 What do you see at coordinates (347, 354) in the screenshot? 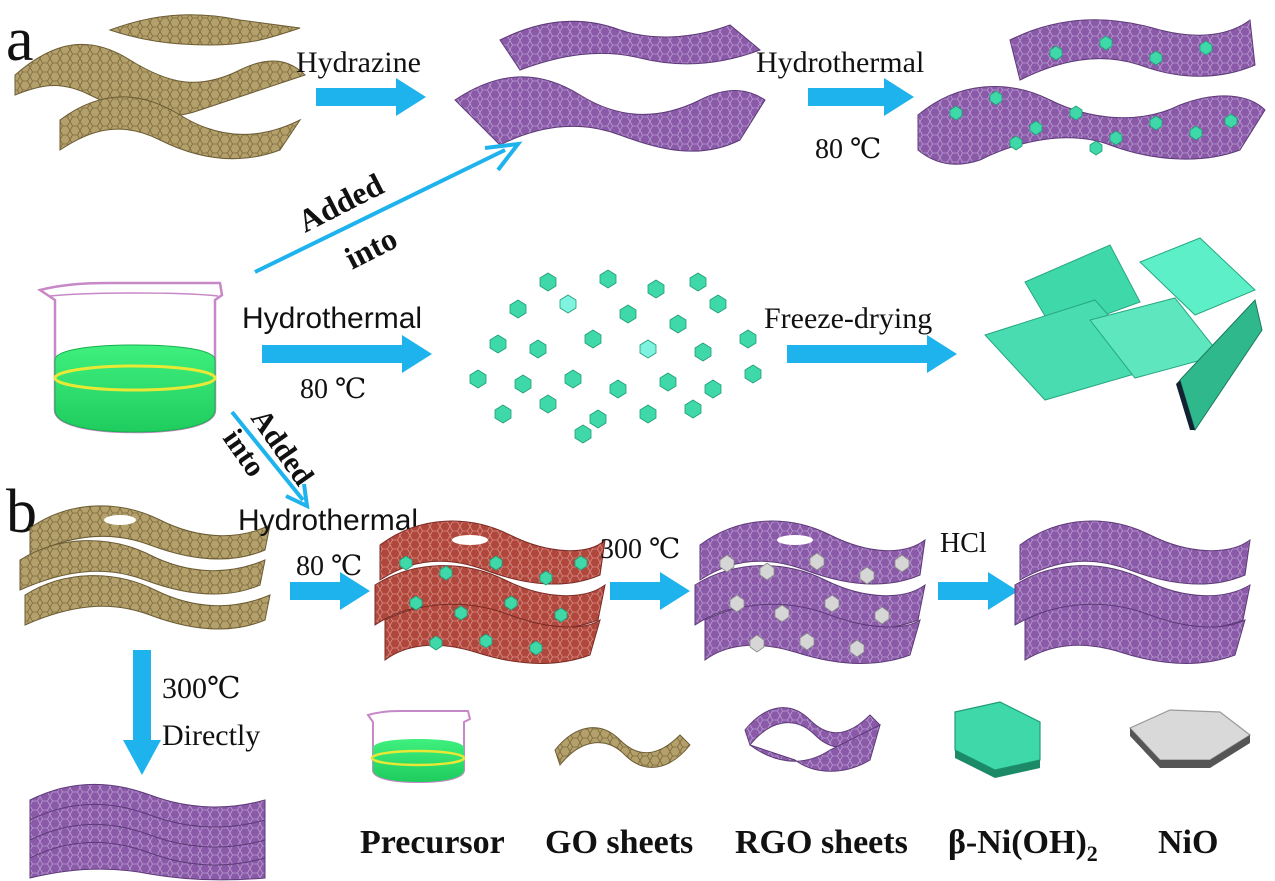
I see `arrow-hydrothermal-mid` at bounding box center [347, 354].